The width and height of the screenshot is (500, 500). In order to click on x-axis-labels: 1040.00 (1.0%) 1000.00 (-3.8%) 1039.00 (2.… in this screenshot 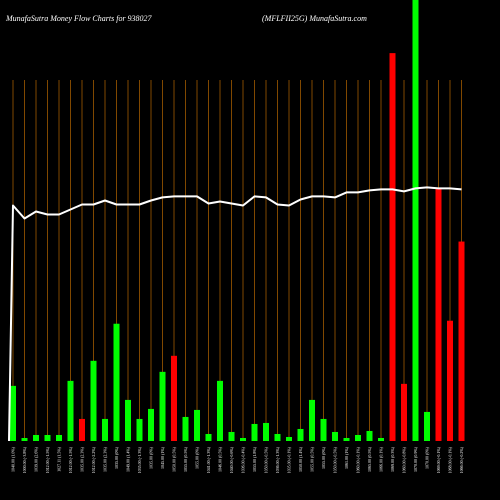, I will do `click(238, 459)`.